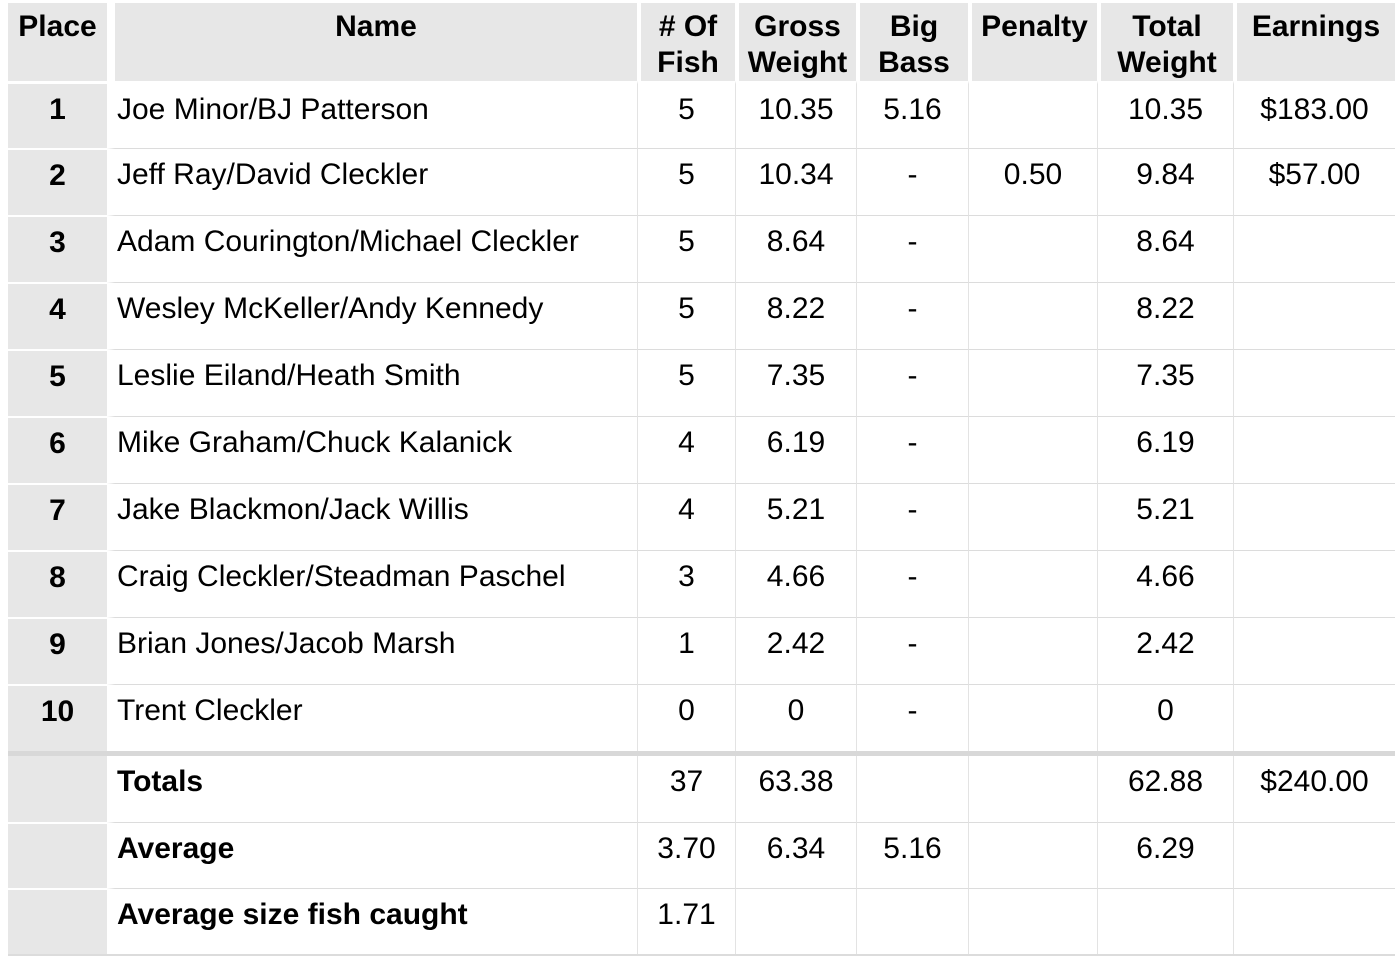  Describe the element at coordinates (372, 717) in the screenshot. I see `team-name-cell: Trent Cleckler` at that location.